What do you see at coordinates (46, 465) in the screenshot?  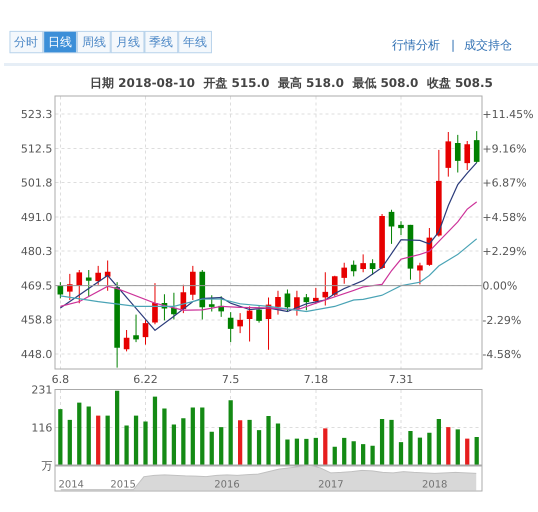 I see `y-tick-label: 万` at bounding box center [46, 465].